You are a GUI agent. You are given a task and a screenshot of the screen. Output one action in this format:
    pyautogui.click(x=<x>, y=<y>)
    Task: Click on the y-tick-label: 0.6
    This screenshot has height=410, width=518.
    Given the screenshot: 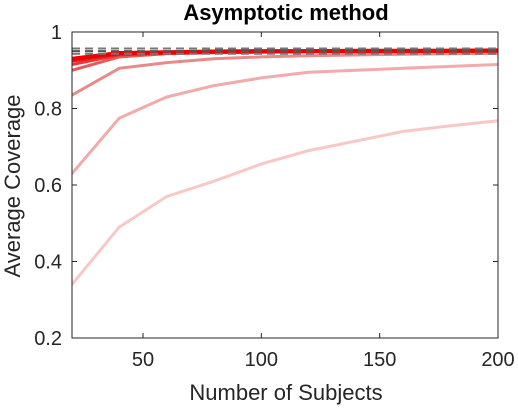 What is the action you would take?
    pyautogui.click(x=48, y=186)
    